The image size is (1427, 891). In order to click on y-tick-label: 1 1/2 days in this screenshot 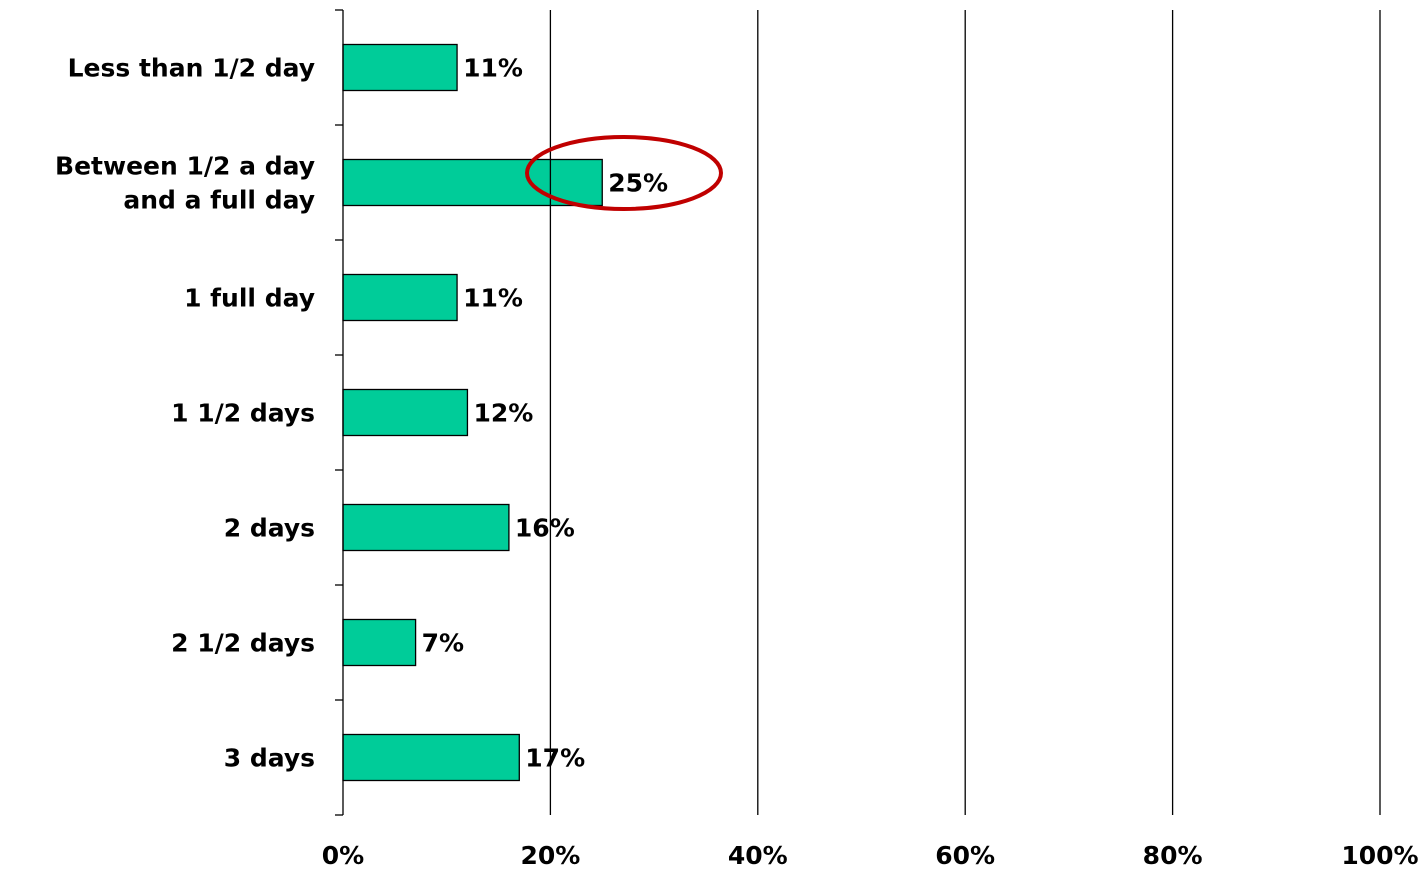, I will do `click(243, 413)`.